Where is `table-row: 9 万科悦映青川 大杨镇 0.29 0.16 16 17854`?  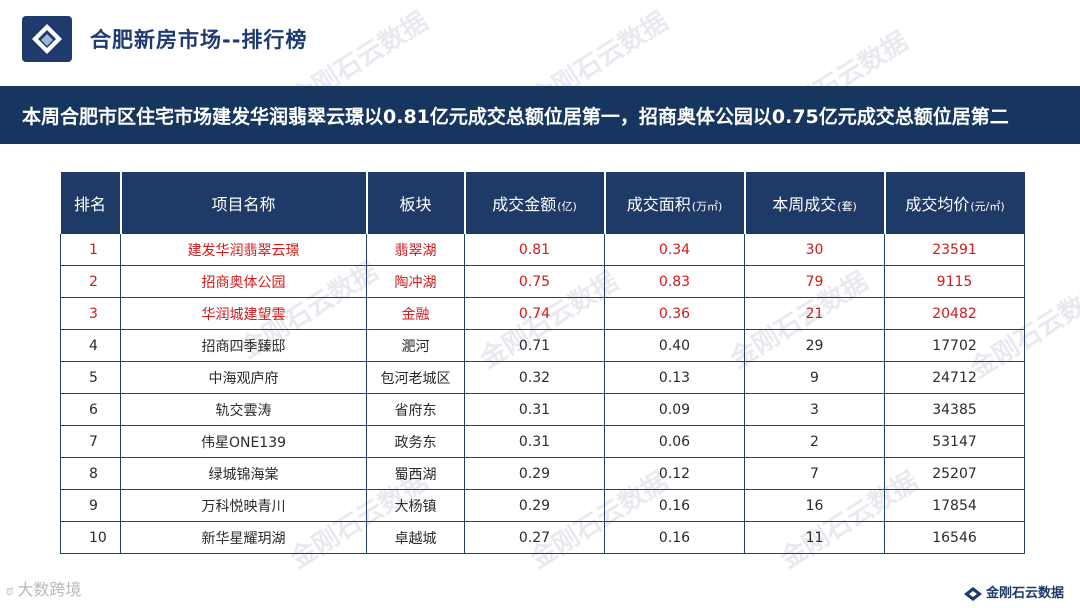
table-row: 9 万科悦映青川 大杨镇 0.29 0.16 16 17854 is located at coordinates (542, 505).